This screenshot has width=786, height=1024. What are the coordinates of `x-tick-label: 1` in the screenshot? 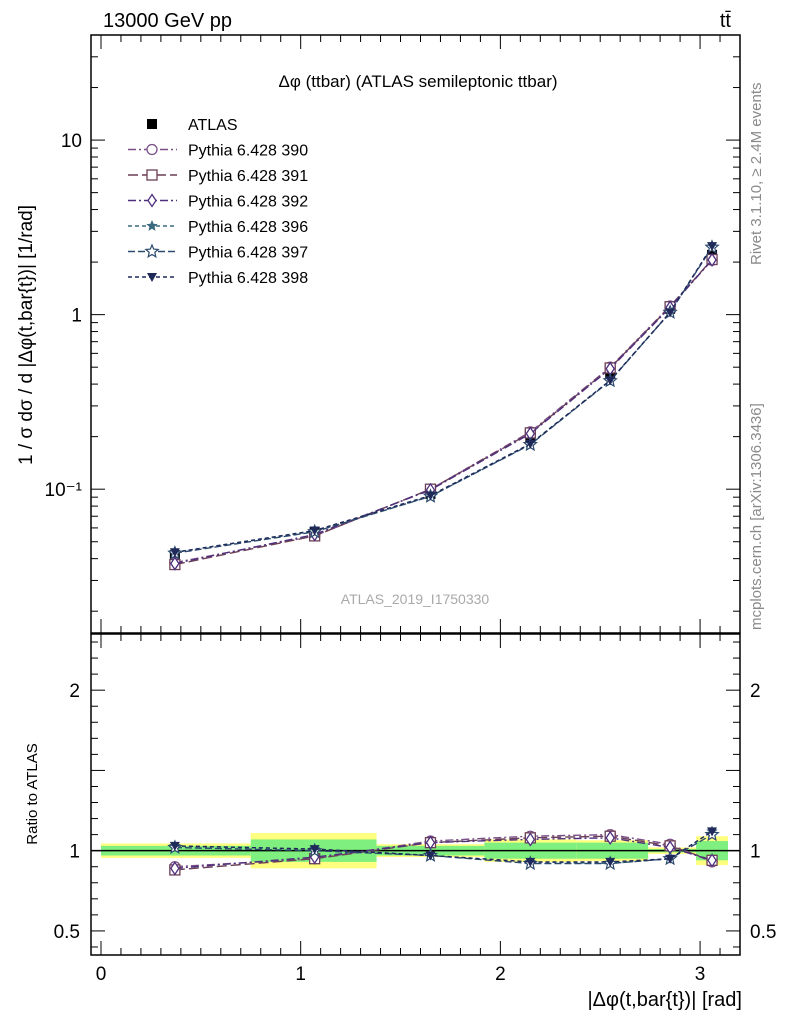 It's located at (300, 974).